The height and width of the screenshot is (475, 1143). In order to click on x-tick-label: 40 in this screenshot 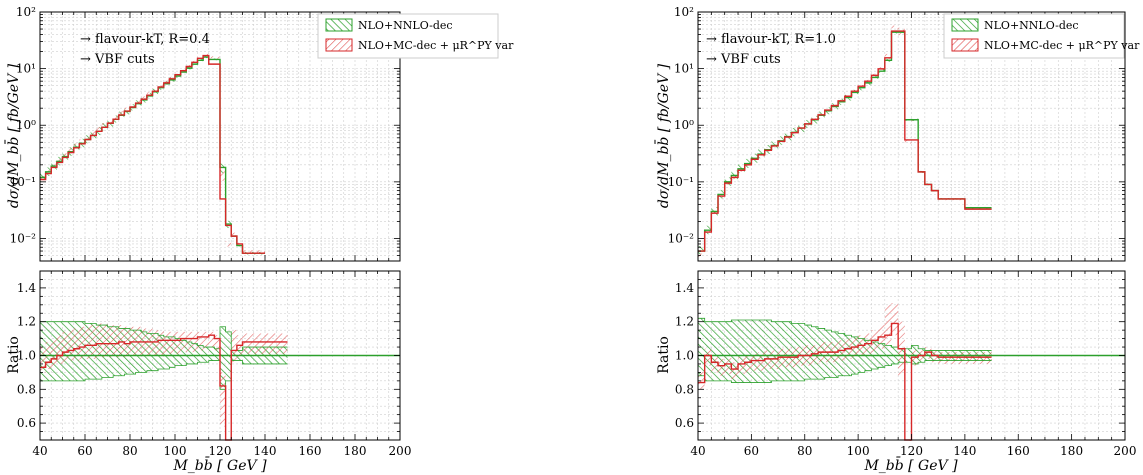, I will do `click(697, 451)`.